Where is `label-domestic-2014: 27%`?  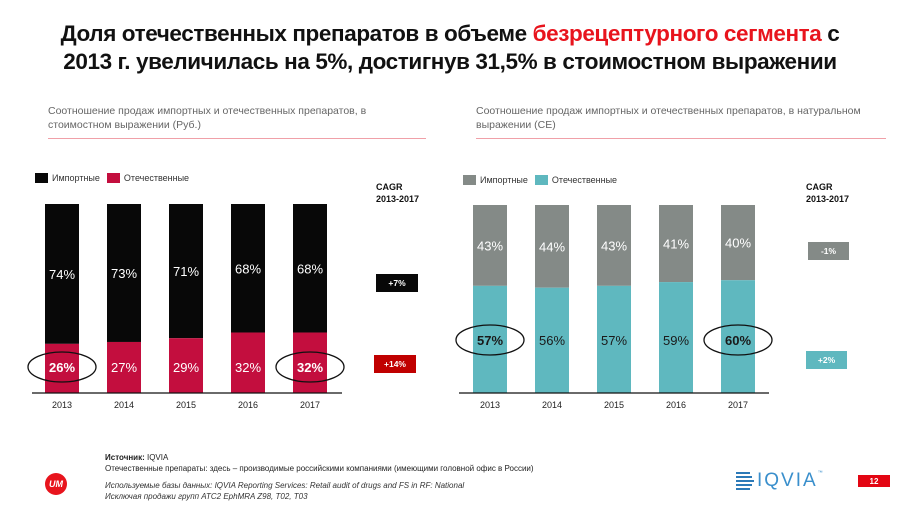
label-domestic-2014: 27% is located at coordinates (124, 367).